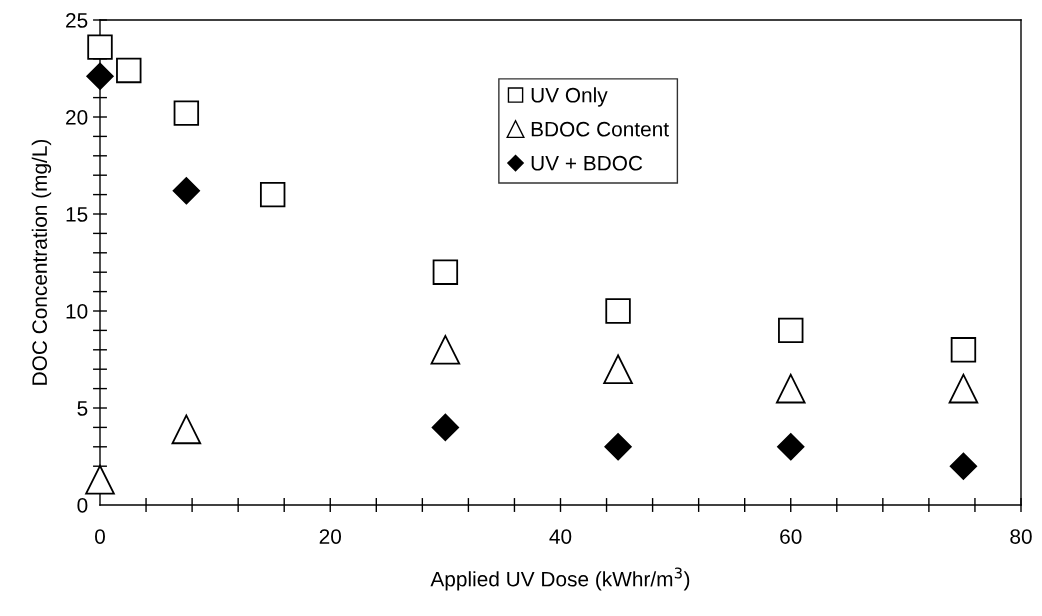 The width and height of the screenshot is (1042, 616). I want to click on y-tick-label: 5, so click(82, 408).